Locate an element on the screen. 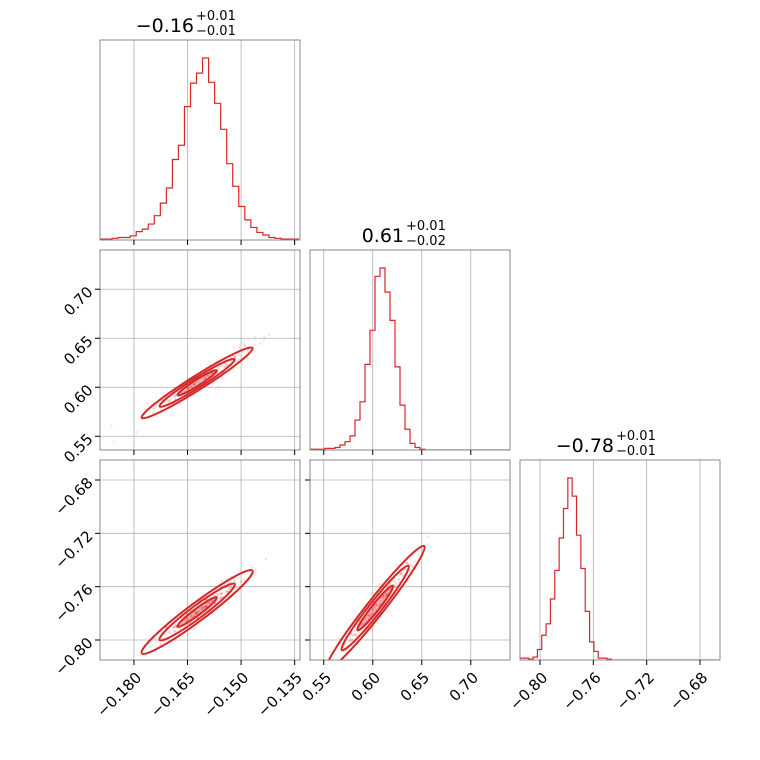  title-plus-p1: +0.01 is located at coordinates (426, 226).